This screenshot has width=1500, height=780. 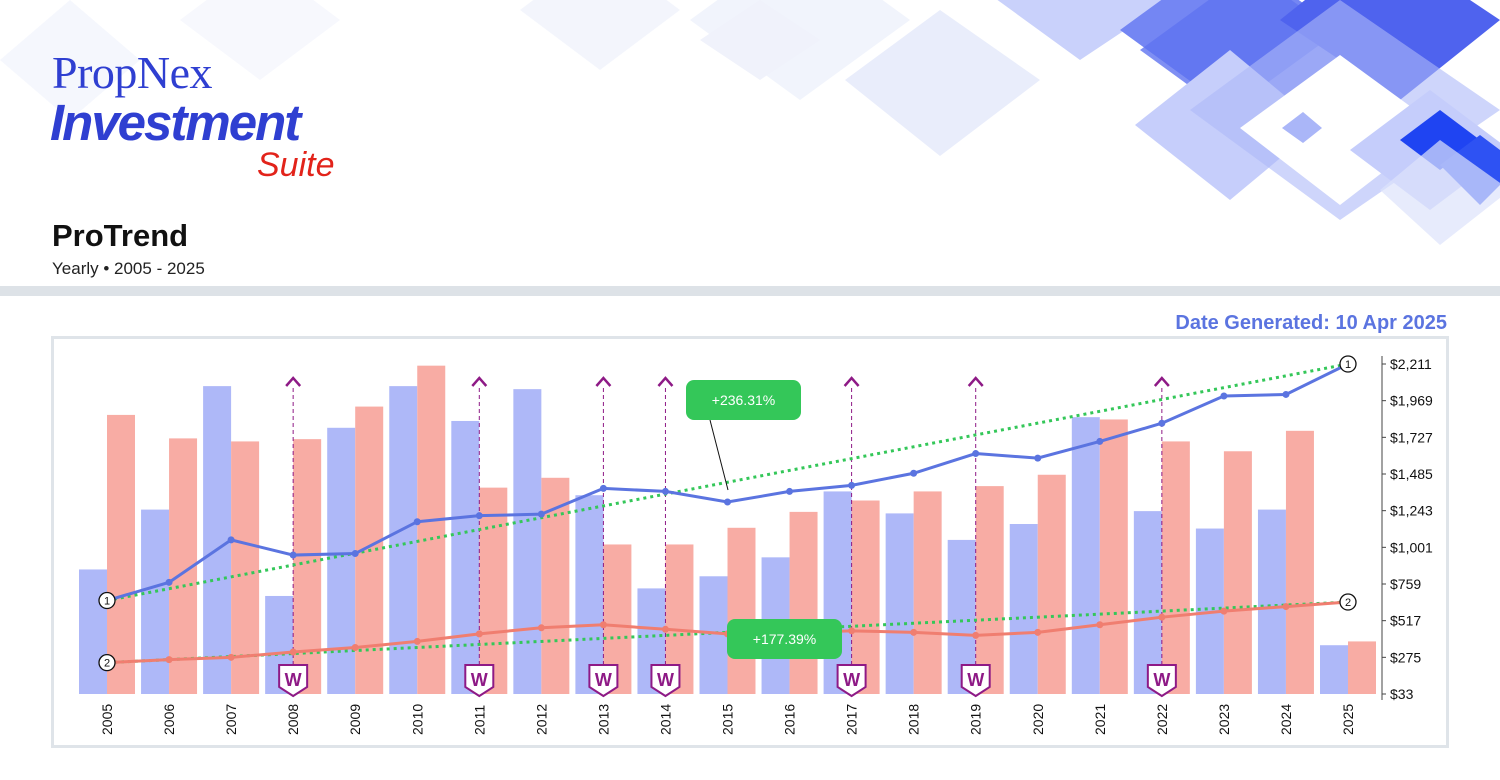 What do you see at coordinates (719, 455) in the screenshot?
I see `change-badge-pointer` at bounding box center [719, 455].